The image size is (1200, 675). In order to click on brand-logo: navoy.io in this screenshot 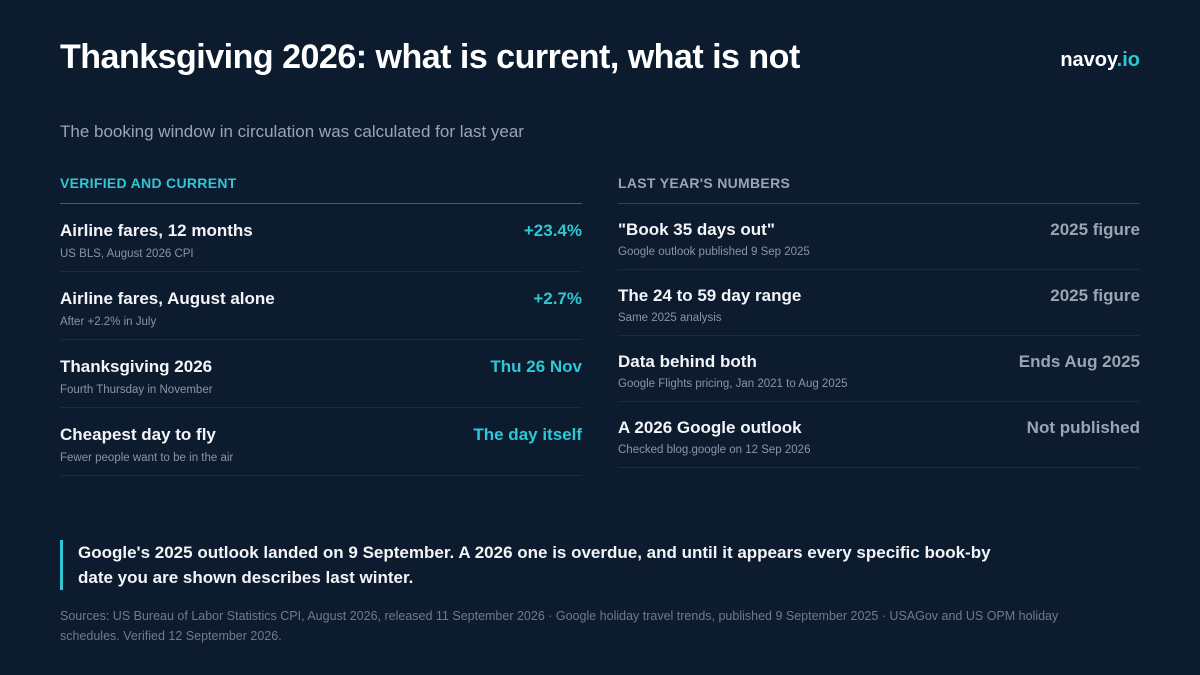, I will do `click(1100, 60)`.